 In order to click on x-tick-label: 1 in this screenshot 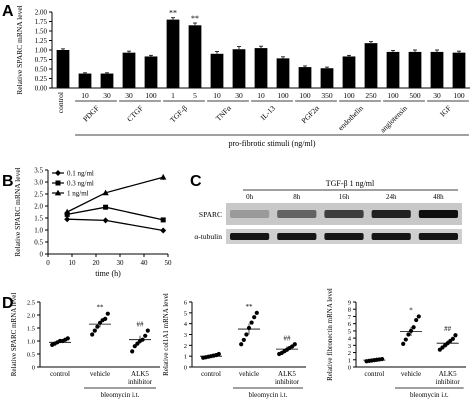, I will do `click(173, 95)`.